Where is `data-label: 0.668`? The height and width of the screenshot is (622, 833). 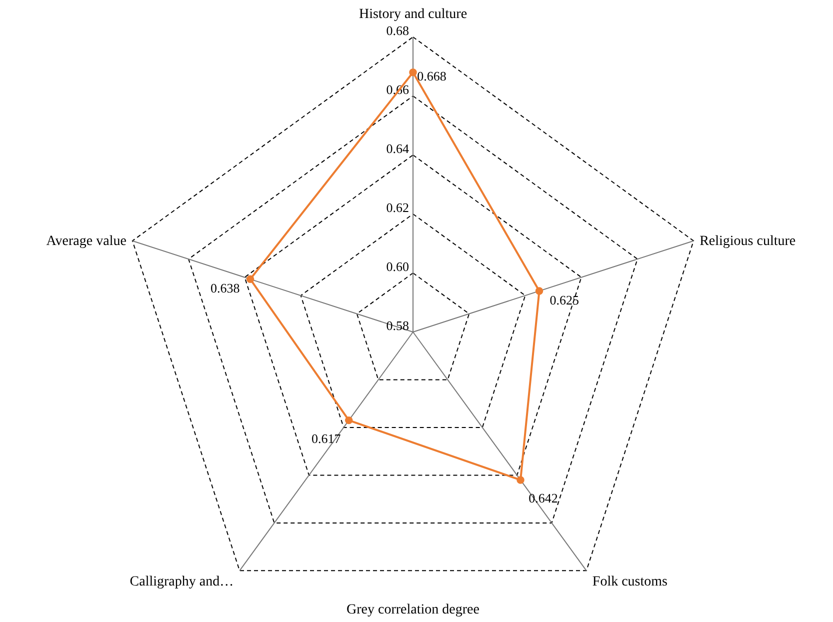
data-label: 0.668 is located at coordinates (431, 76).